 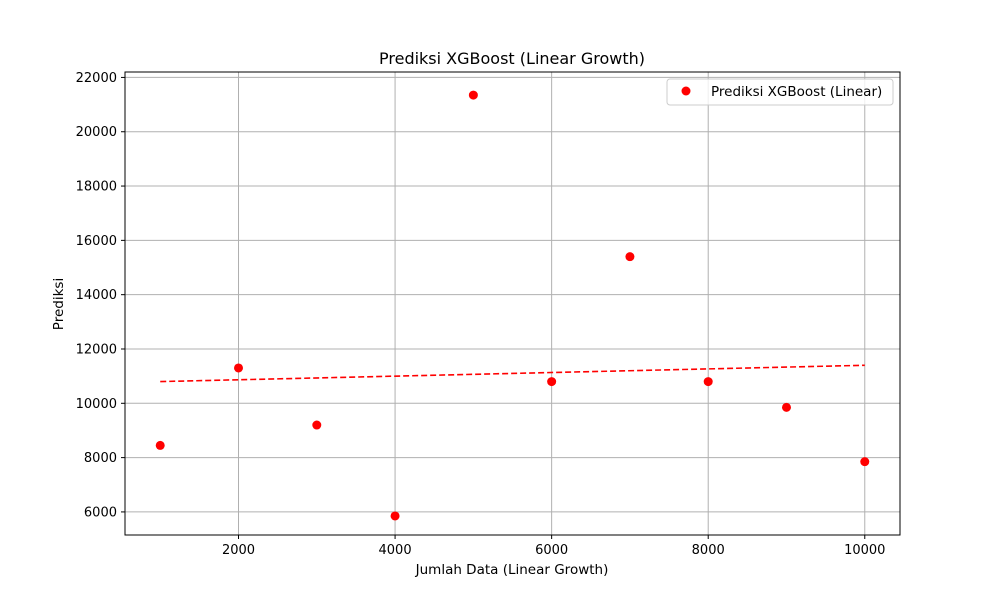 What do you see at coordinates (395, 550) in the screenshot?
I see `x-tick-label: 4000` at bounding box center [395, 550].